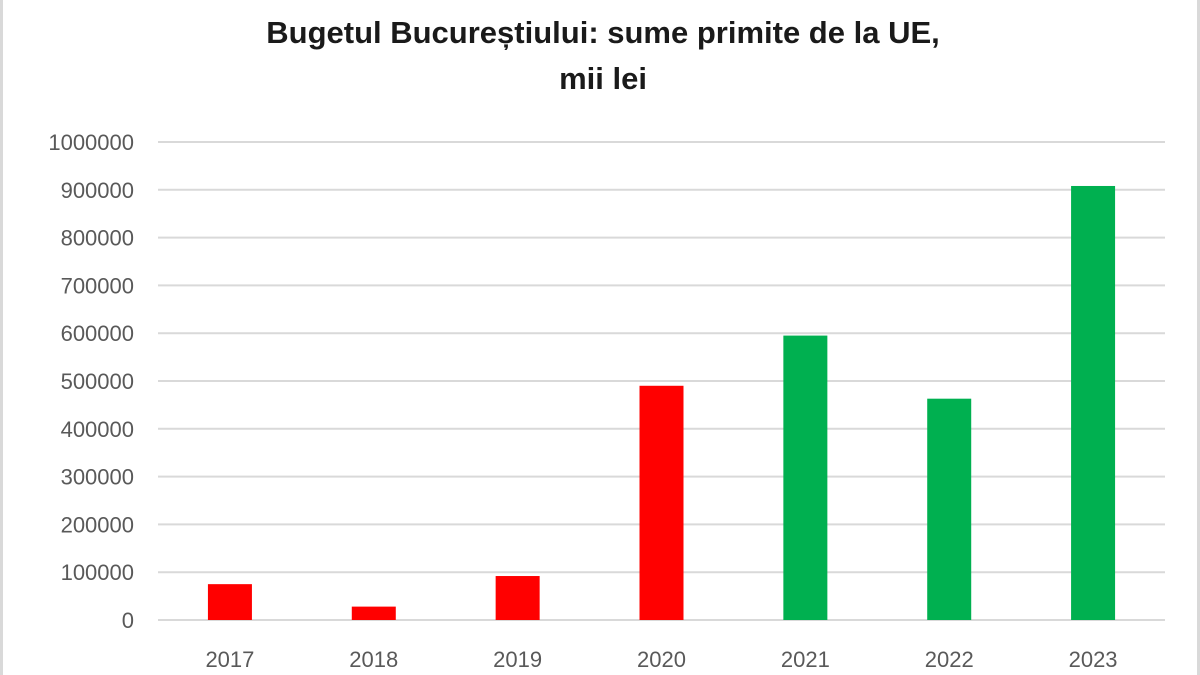  What do you see at coordinates (97, 524) in the screenshot?
I see `y-tick-label: 200000` at bounding box center [97, 524].